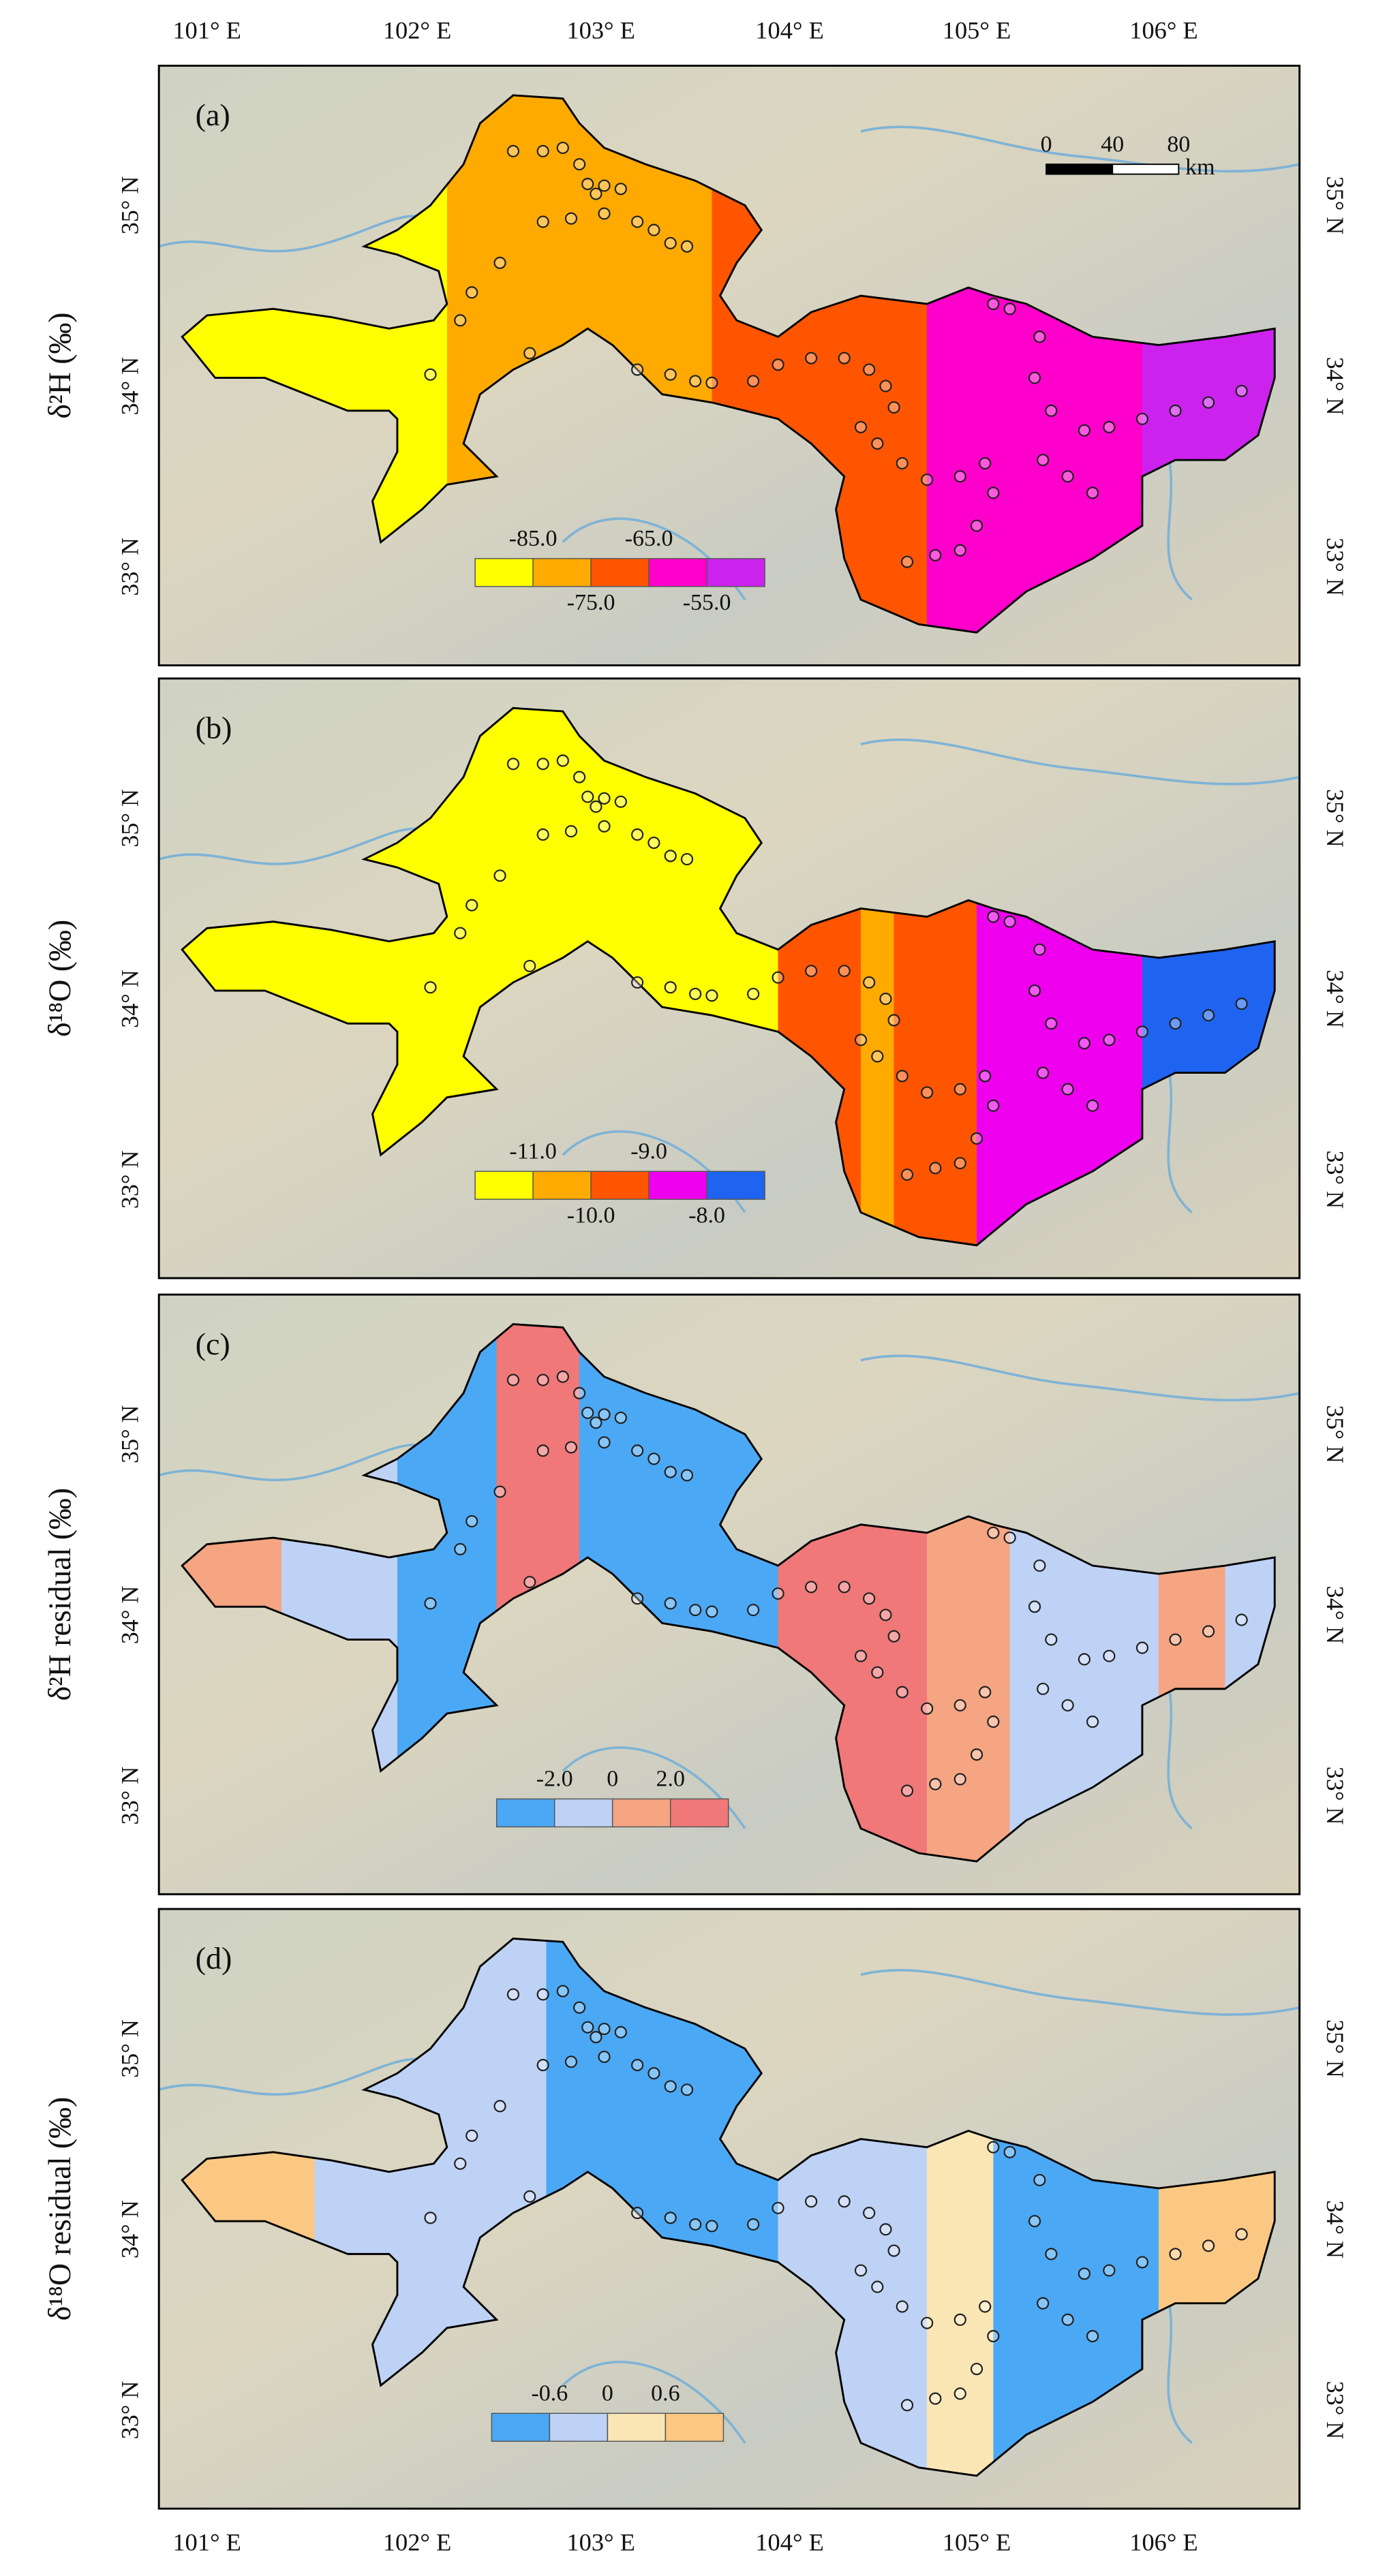  I want to click on legend-label: -11.0, so click(533, 1151).